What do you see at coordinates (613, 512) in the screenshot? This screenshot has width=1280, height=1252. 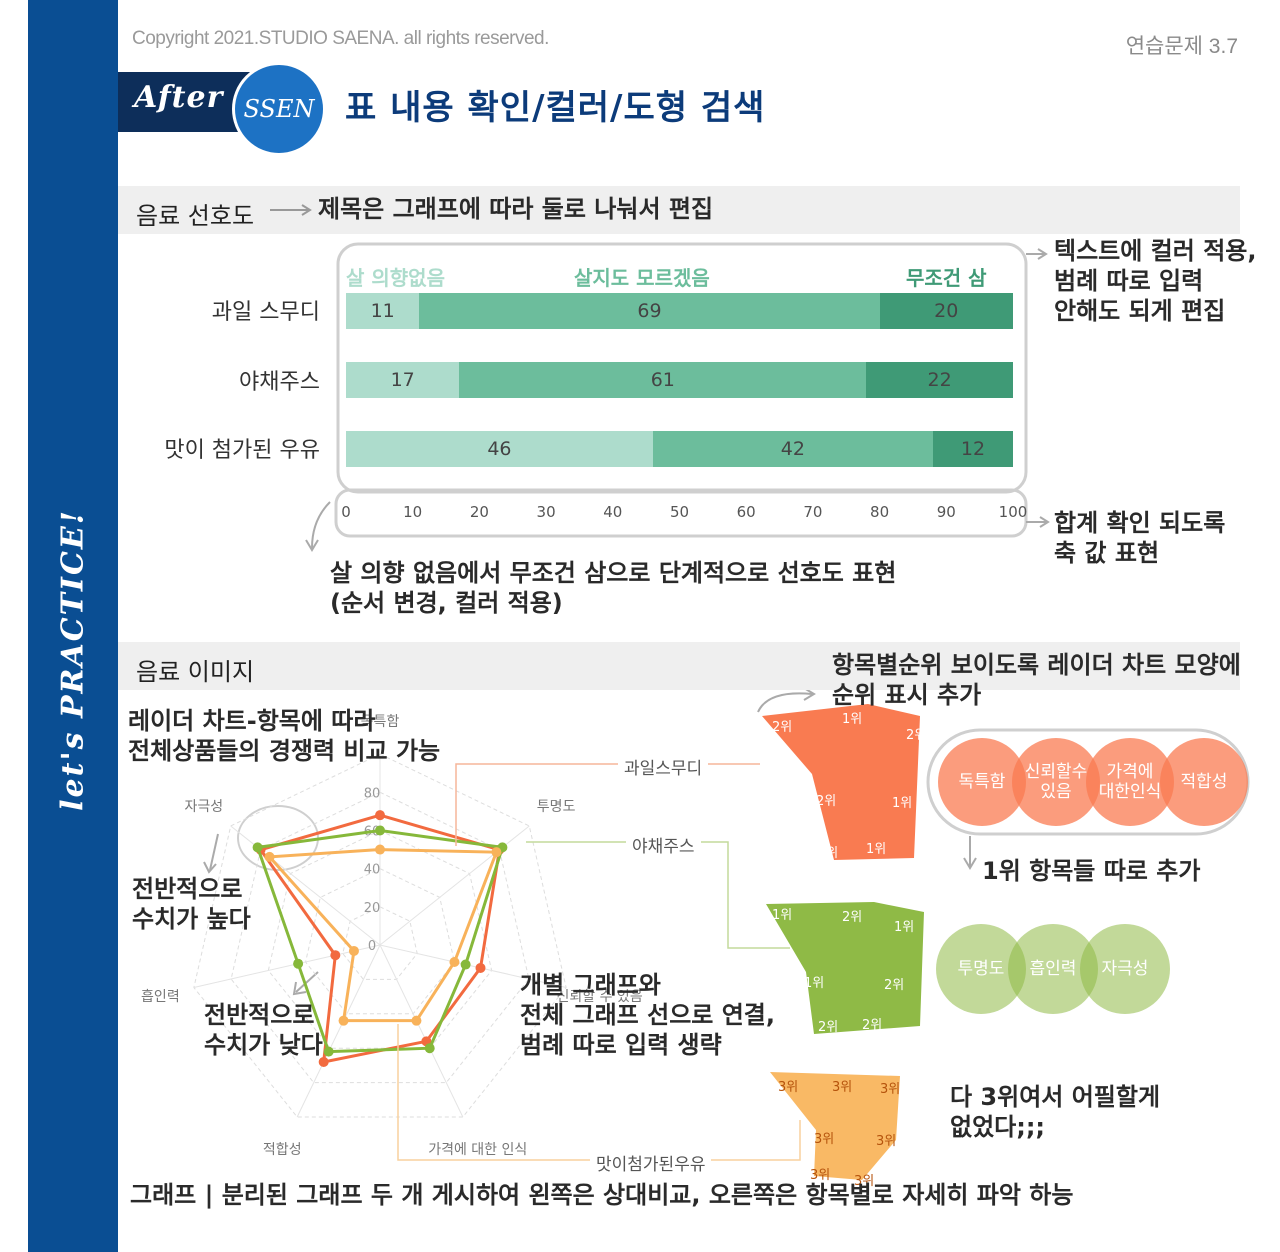 I see `x-tick-label: 40` at bounding box center [613, 512].